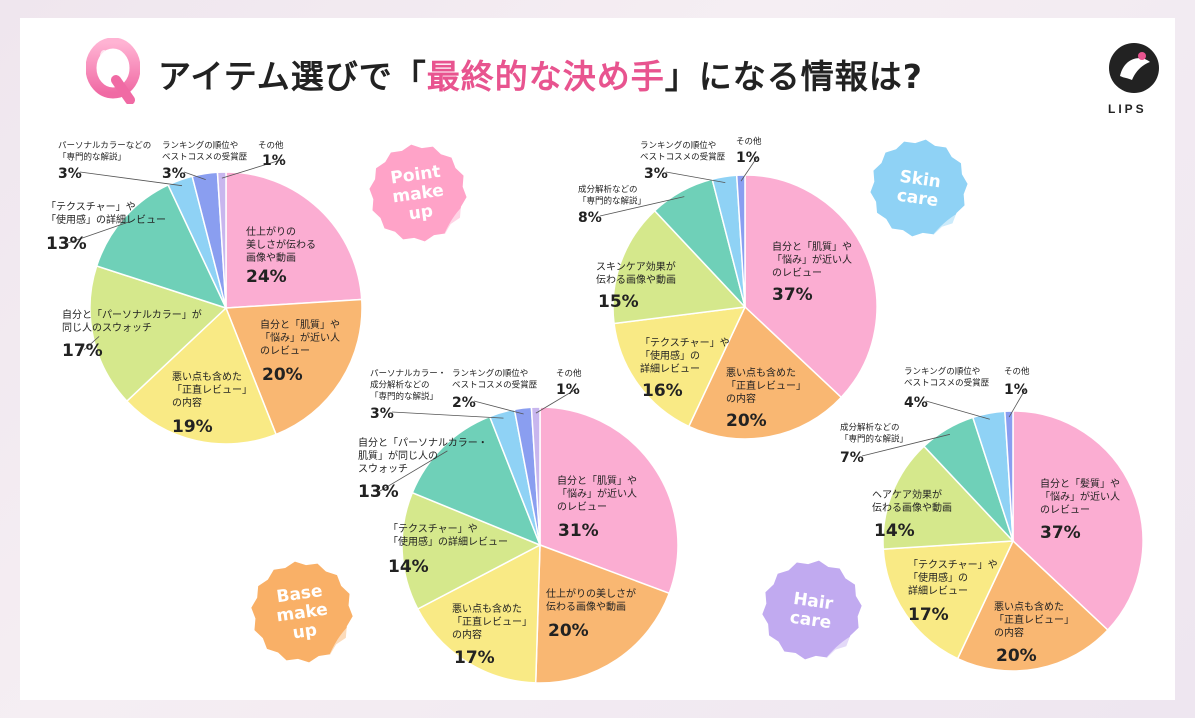  What do you see at coordinates (107, 328) in the screenshot?
I see `slice-label: 同じ人のスウォッチ` at bounding box center [107, 328].